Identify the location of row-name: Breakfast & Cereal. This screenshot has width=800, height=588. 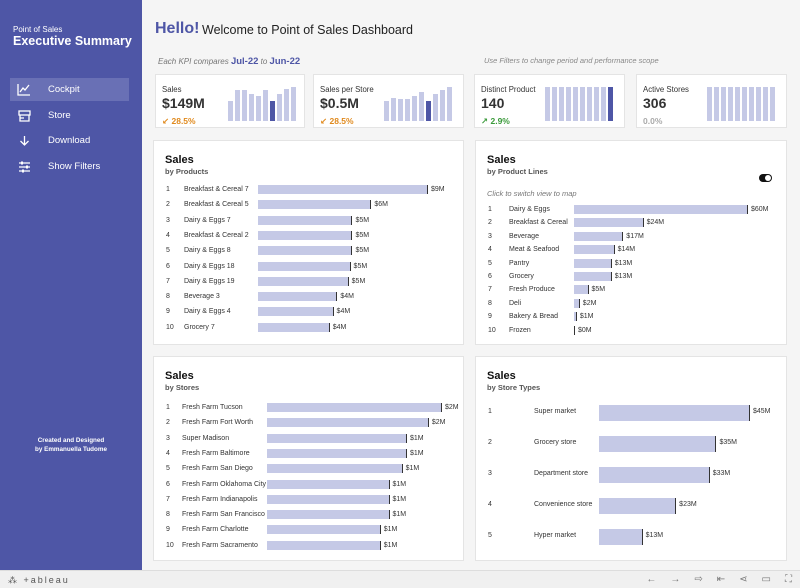
(538, 223).